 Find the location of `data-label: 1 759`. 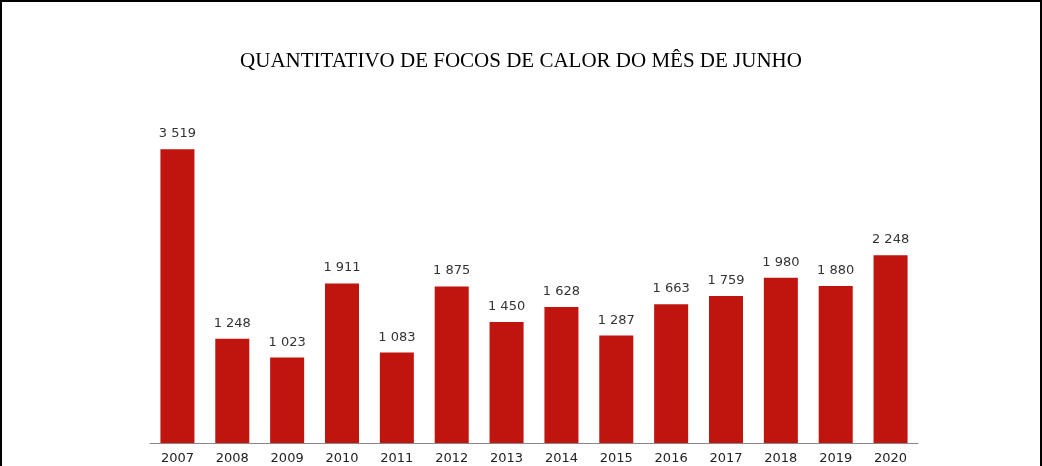

data-label: 1 759 is located at coordinates (726, 280).